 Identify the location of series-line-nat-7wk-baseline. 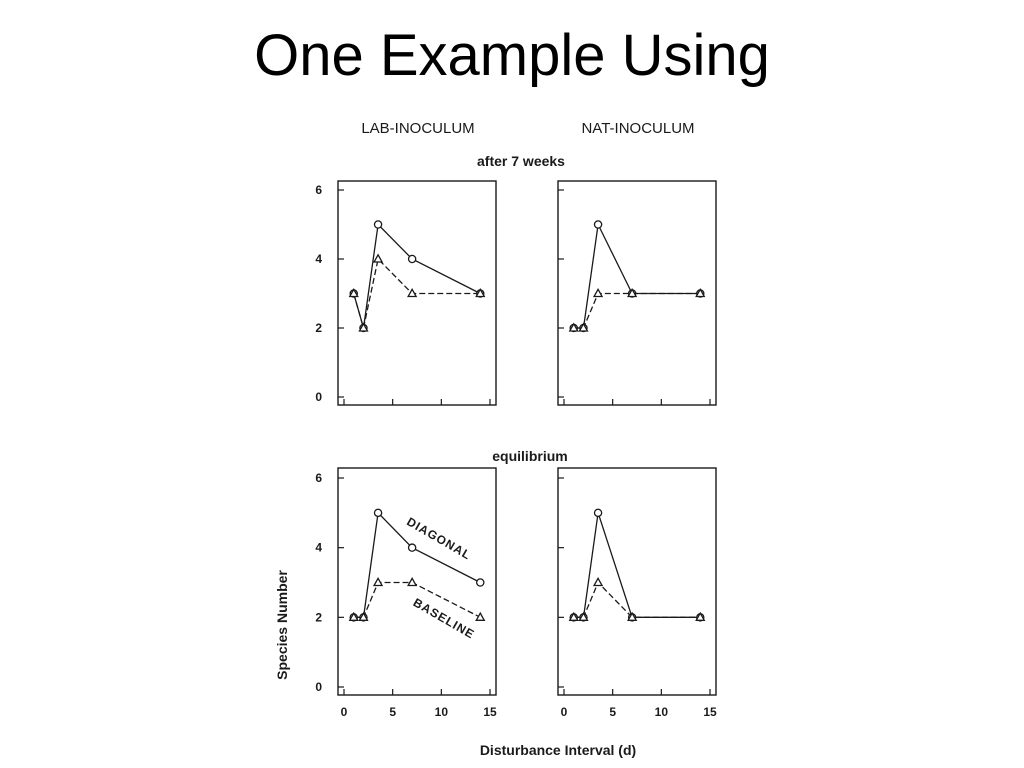
(637, 310).